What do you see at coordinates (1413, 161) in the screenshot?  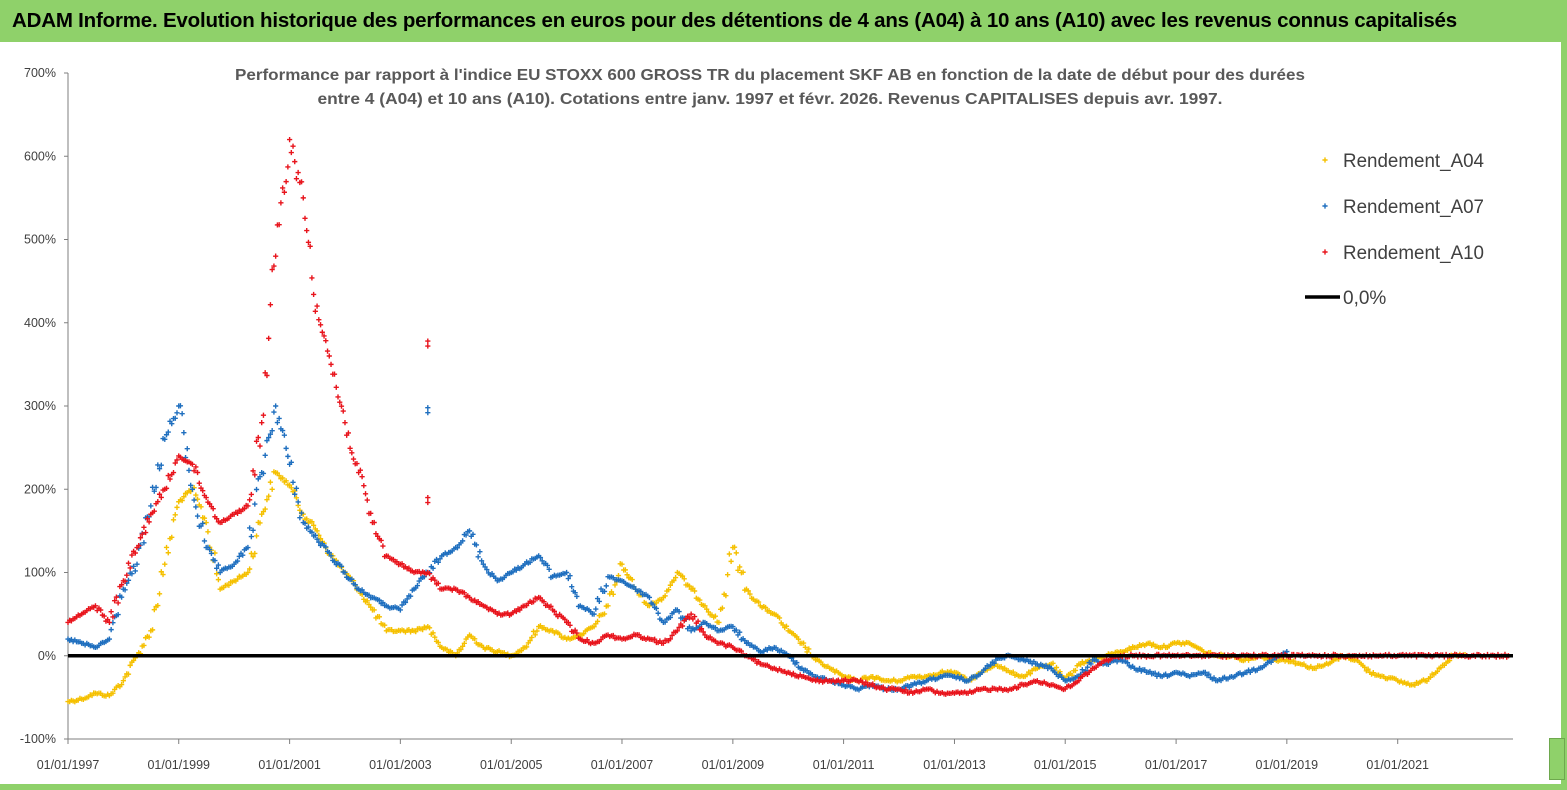 I see `legend-label: Rendement_A04` at bounding box center [1413, 161].